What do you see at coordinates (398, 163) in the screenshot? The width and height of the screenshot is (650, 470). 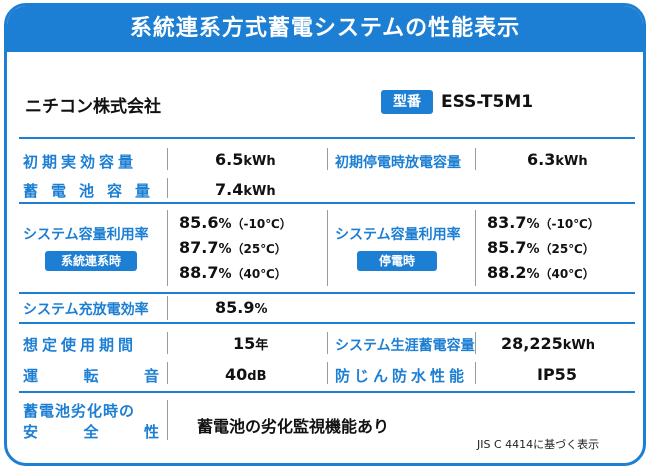 I see `initial-outage-capacity-label: 初期停電時放電容量` at bounding box center [398, 163].